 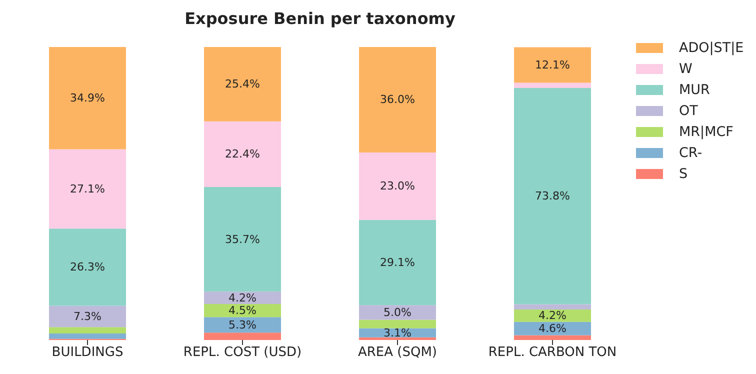 I want to click on x-tick-label: REPL. COST (USD), so click(x=242, y=352).